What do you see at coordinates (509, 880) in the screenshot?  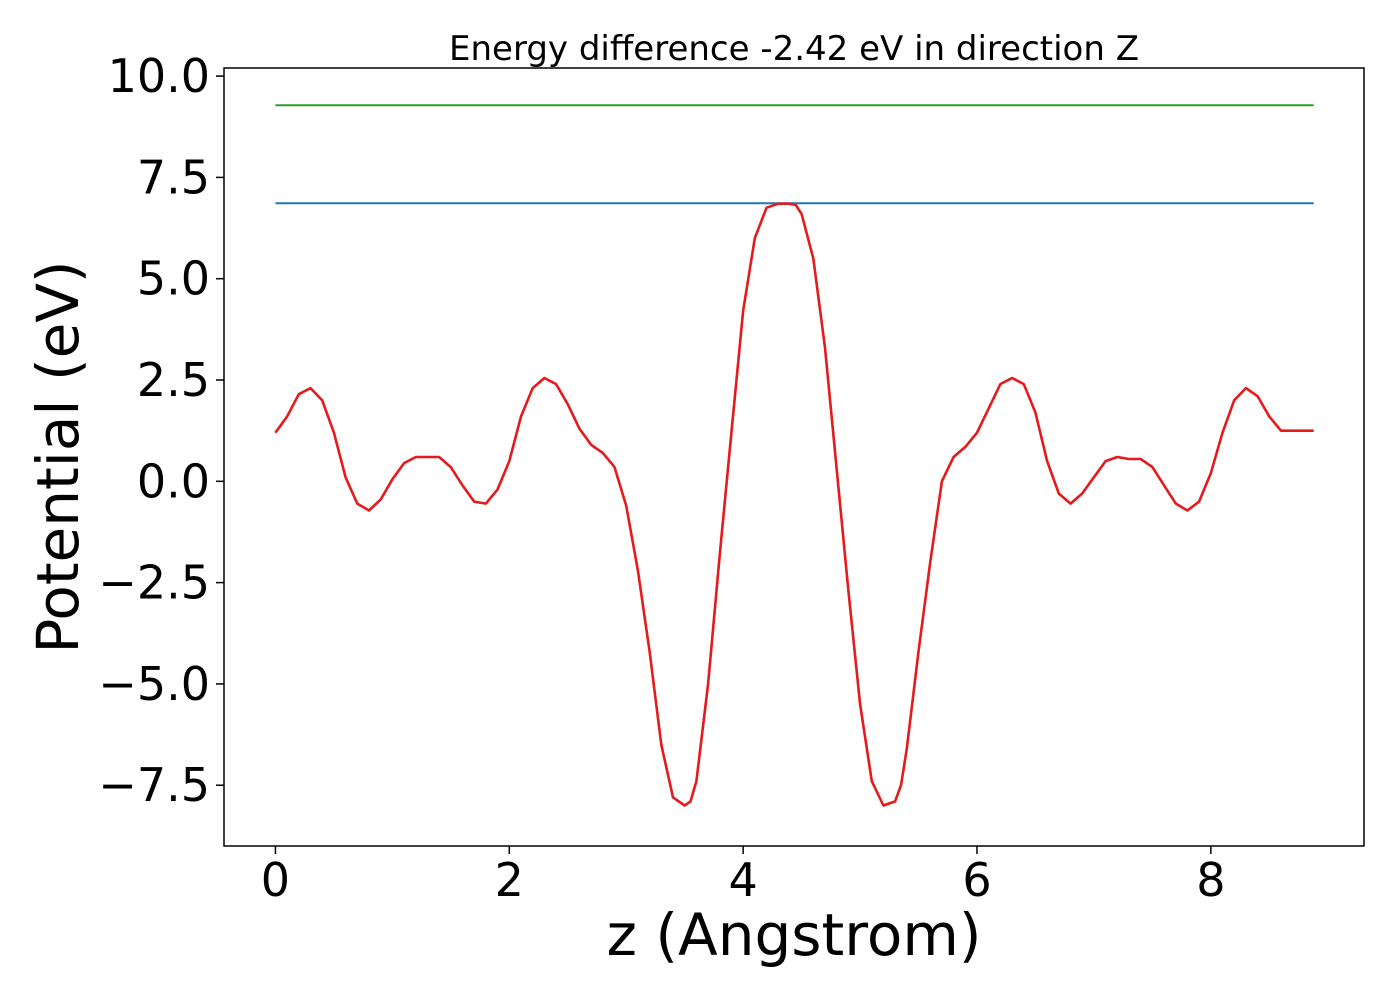 I see `x-tick-label: 2` at bounding box center [509, 880].